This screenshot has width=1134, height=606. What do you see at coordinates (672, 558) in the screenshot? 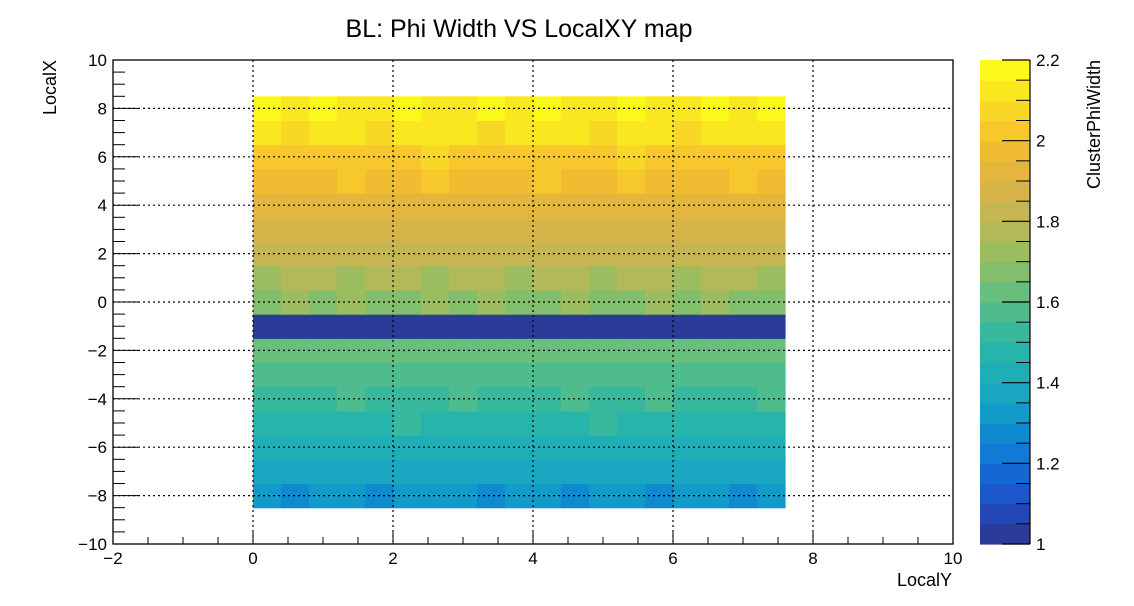
I see `x-tick-label: 6` at bounding box center [672, 558].